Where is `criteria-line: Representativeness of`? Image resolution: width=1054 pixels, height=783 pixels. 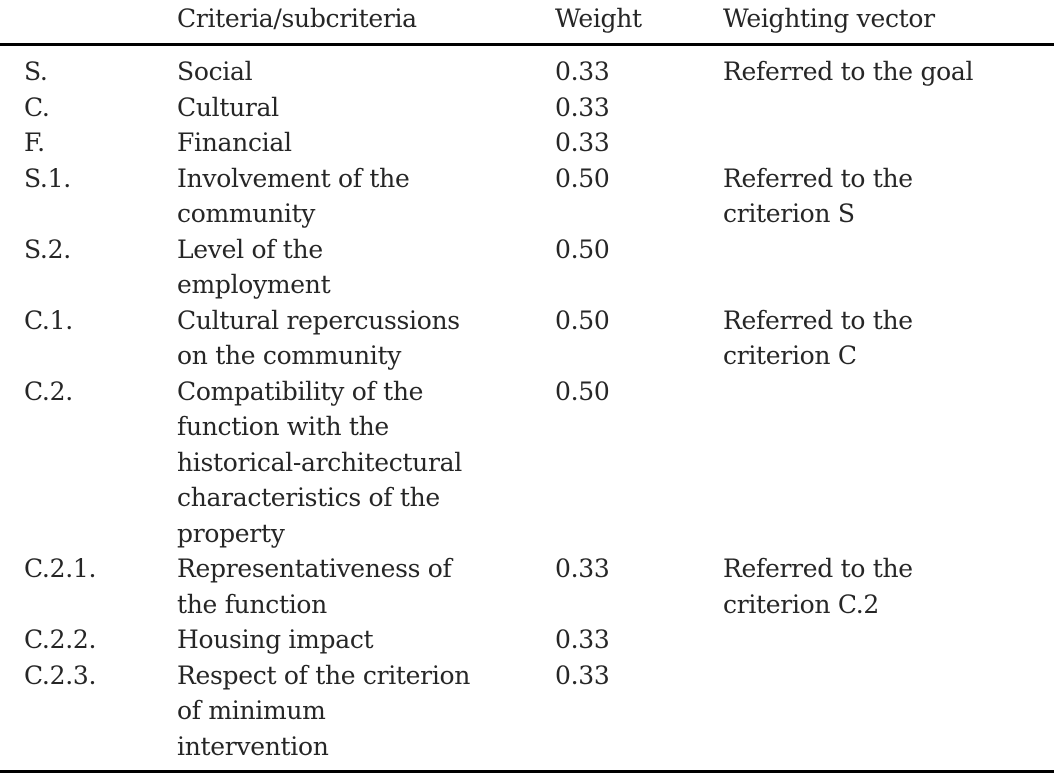 criteria-line: Representativeness of is located at coordinates (314, 568).